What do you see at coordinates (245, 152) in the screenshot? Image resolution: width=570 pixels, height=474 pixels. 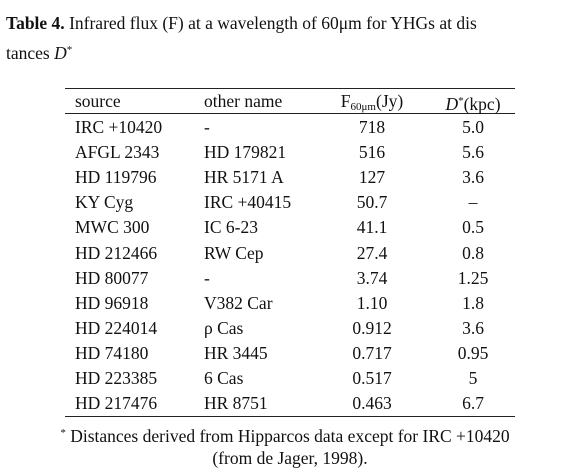 I see `table-cell: HD 179821` at bounding box center [245, 152].